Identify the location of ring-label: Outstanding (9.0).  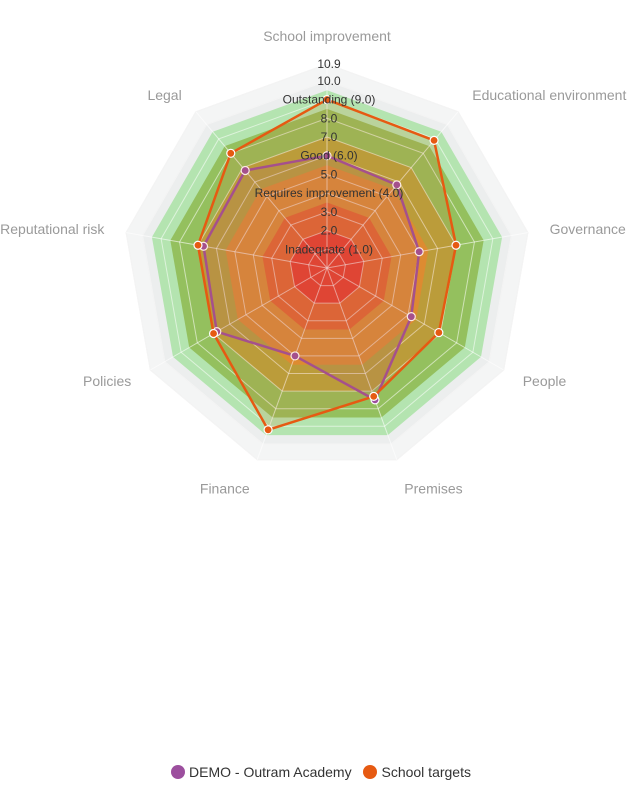
(329, 100).